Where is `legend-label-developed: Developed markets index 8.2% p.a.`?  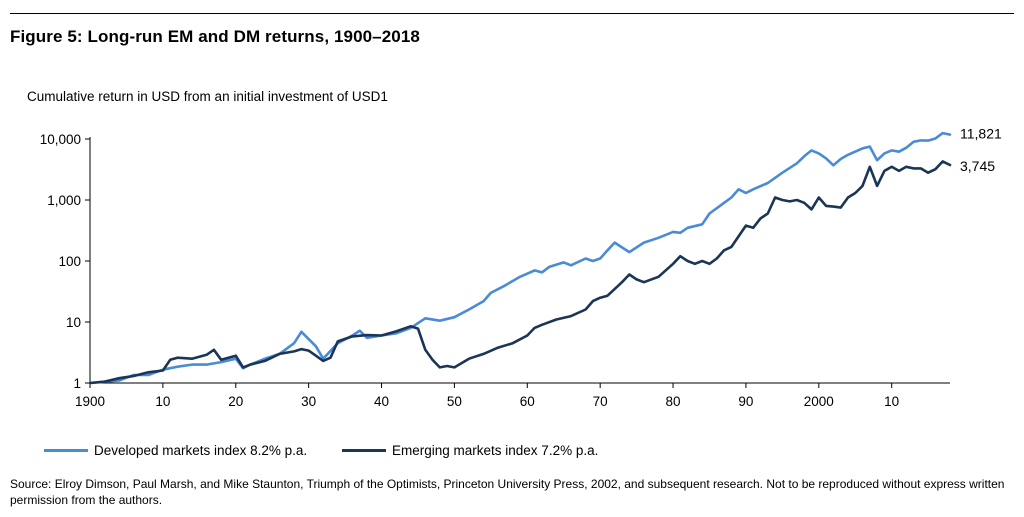
legend-label-developed: Developed markets index 8.2% p.a. is located at coordinates (201, 450).